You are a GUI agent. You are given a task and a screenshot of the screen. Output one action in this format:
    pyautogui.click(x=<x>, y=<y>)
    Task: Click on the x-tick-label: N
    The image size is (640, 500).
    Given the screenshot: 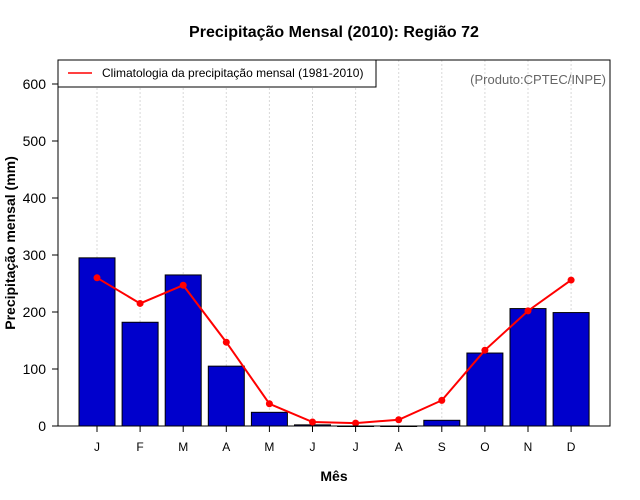 What is the action you would take?
    pyautogui.click(x=528, y=447)
    